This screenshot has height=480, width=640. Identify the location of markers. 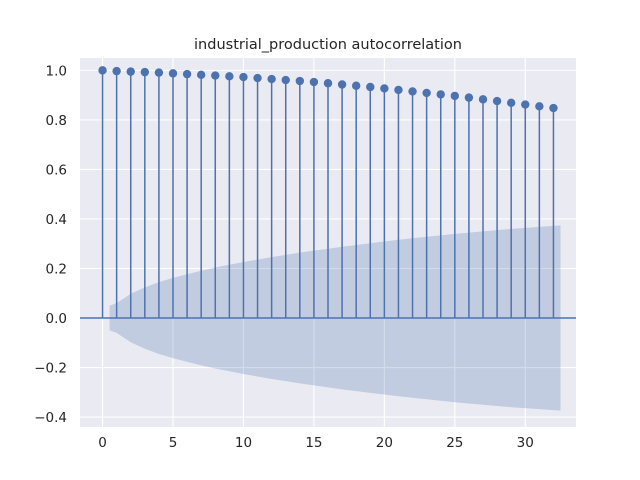
(328, 89).